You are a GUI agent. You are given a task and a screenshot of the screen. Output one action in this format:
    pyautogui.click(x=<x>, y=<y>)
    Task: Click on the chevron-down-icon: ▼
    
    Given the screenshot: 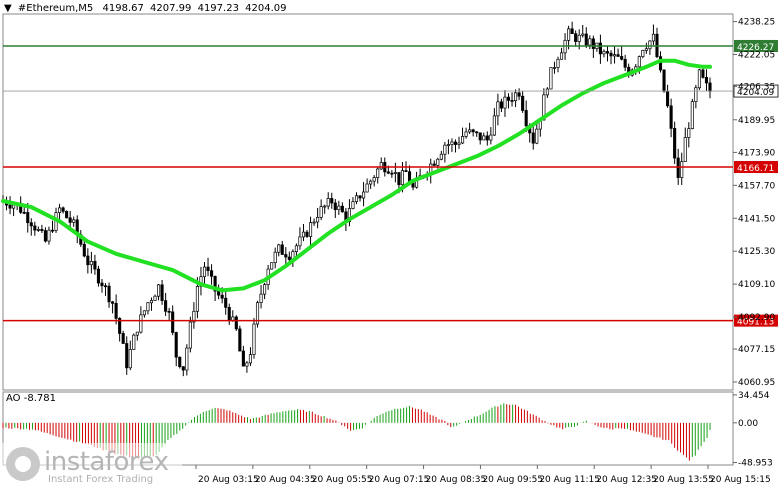 What is the action you would take?
    pyautogui.click(x=8, y=8)
    